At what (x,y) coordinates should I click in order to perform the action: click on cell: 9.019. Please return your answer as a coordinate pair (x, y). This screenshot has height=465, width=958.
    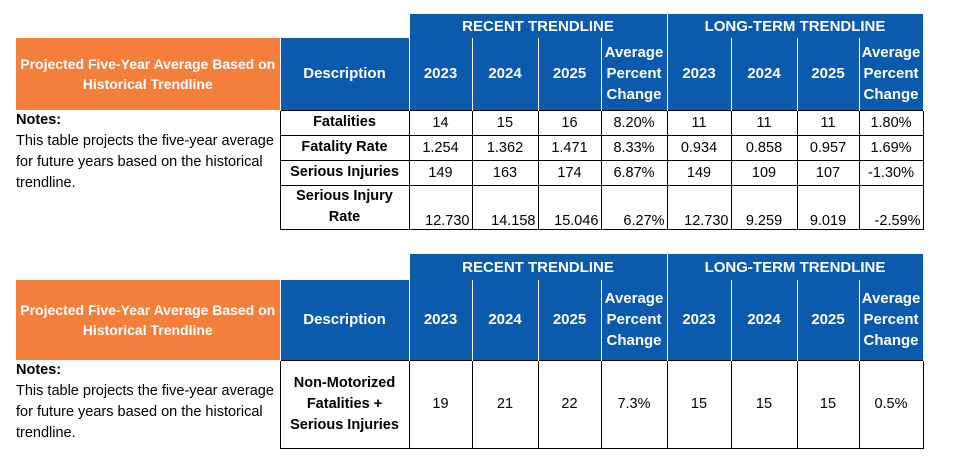
    Looking at the image, I should click on (828, 207).